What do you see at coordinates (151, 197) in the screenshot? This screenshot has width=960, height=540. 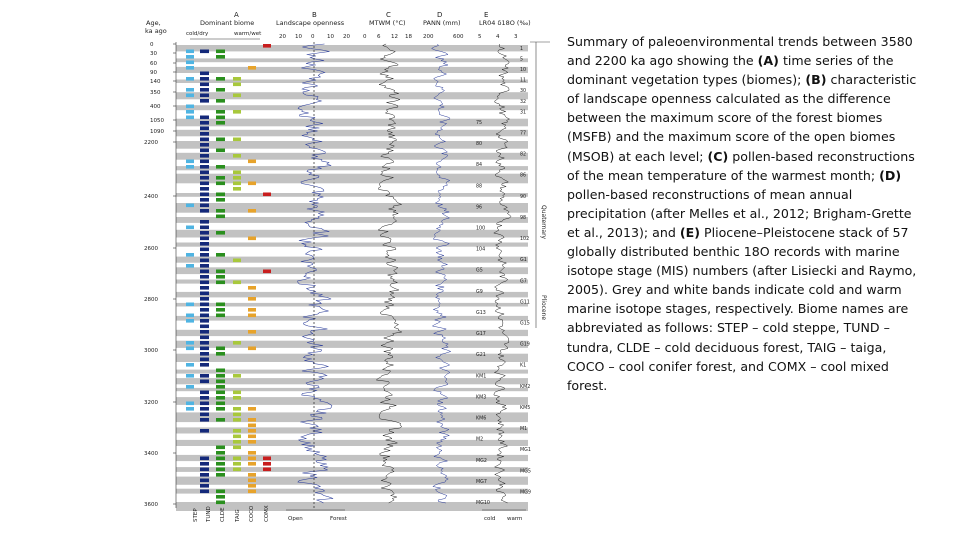 I see `age-tick-label: 2400` at bounding box center [151, 197].